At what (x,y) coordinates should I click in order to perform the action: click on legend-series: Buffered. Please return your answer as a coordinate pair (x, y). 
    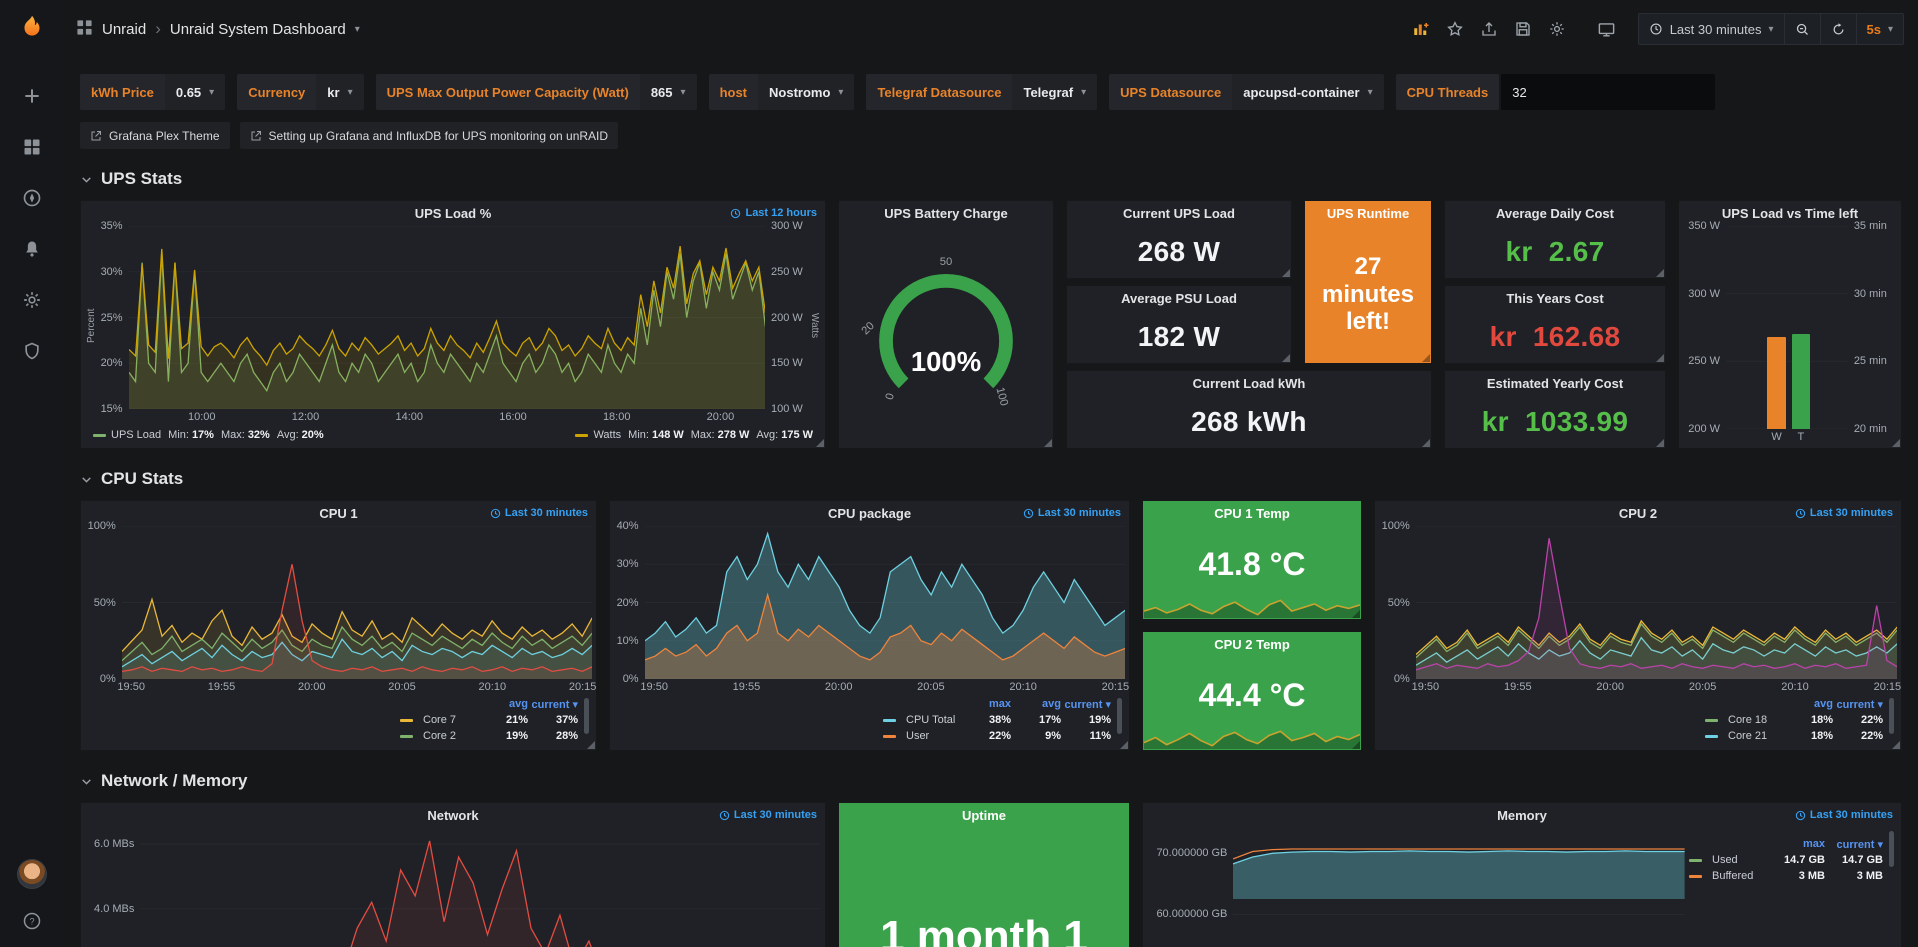
    Looking at the image, I should click on (1728, 876).